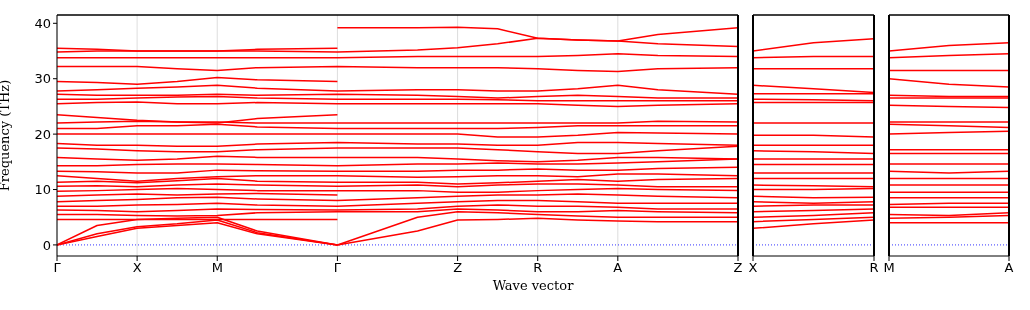 This screenshot has height=310, width=1030. Describe the element at coordinates (46, 245) in the screenshot. I see `y-tick-label: 0` at that location.